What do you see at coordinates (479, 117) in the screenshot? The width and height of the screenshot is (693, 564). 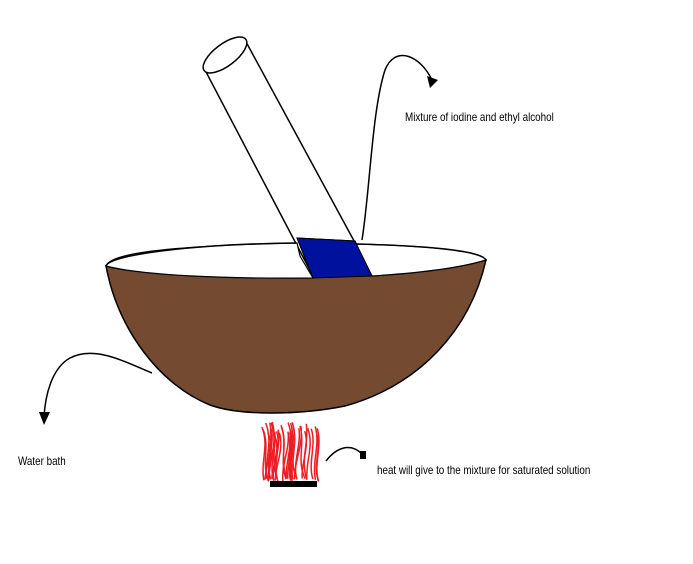 I see `mixture-label: Mixture of iodine and ethyl alcohol` at bounding box center [479, 117].